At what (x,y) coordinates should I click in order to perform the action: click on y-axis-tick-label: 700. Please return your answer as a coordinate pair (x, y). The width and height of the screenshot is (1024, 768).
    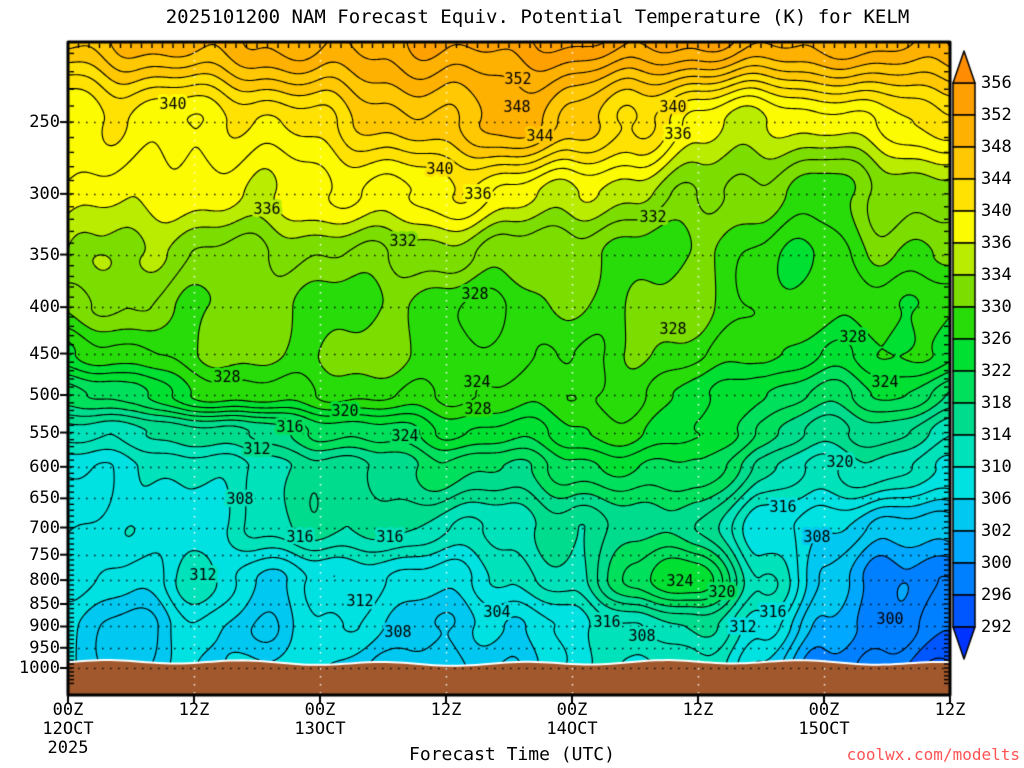
    Looking at the image, I should click on (44, 527).